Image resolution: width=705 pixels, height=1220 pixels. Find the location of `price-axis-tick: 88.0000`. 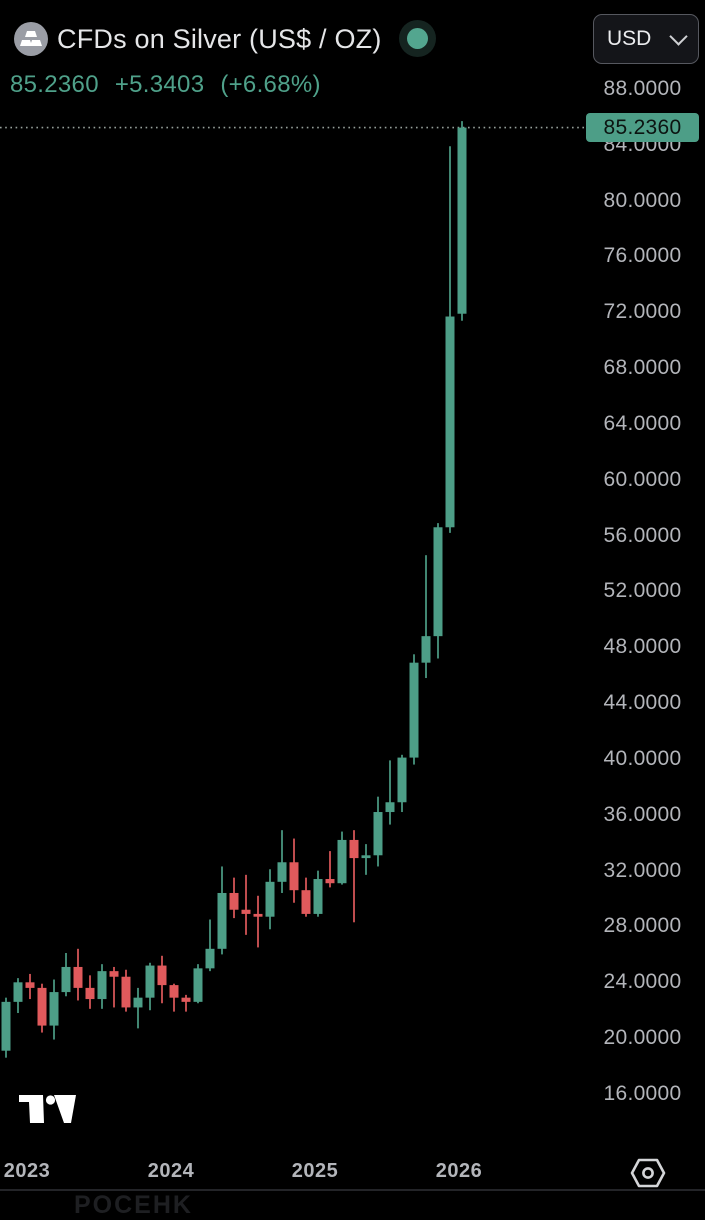

price-axis-tick: 88.0000 is located at coordinates (642, 88).